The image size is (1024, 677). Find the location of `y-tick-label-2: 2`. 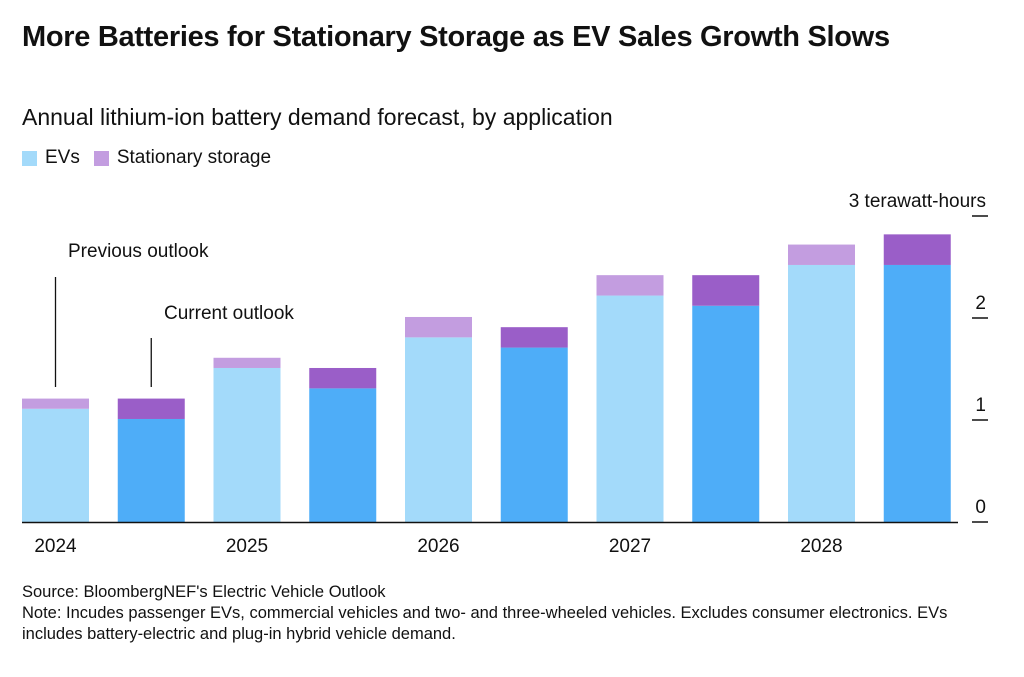

y-tick-label-2: 2 is located at coordinates (980, 303).